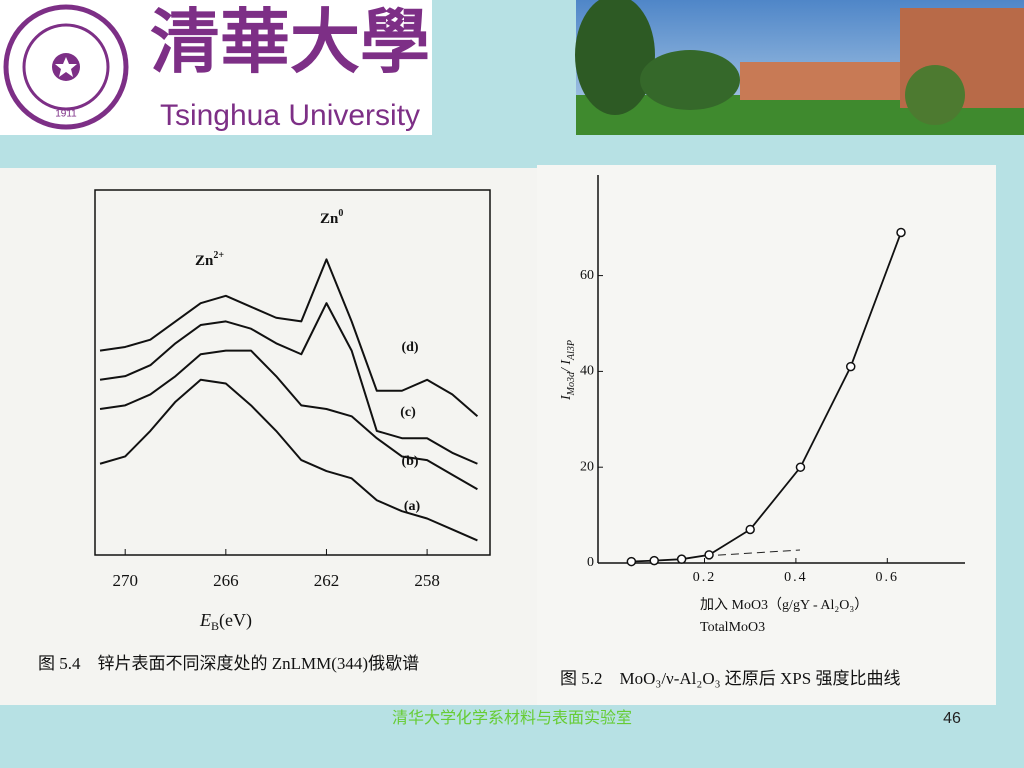  What do you see at coordinates (409, 461) in the screenshot?
I see `curve-label: (b)` at bounding box center [409, 461].